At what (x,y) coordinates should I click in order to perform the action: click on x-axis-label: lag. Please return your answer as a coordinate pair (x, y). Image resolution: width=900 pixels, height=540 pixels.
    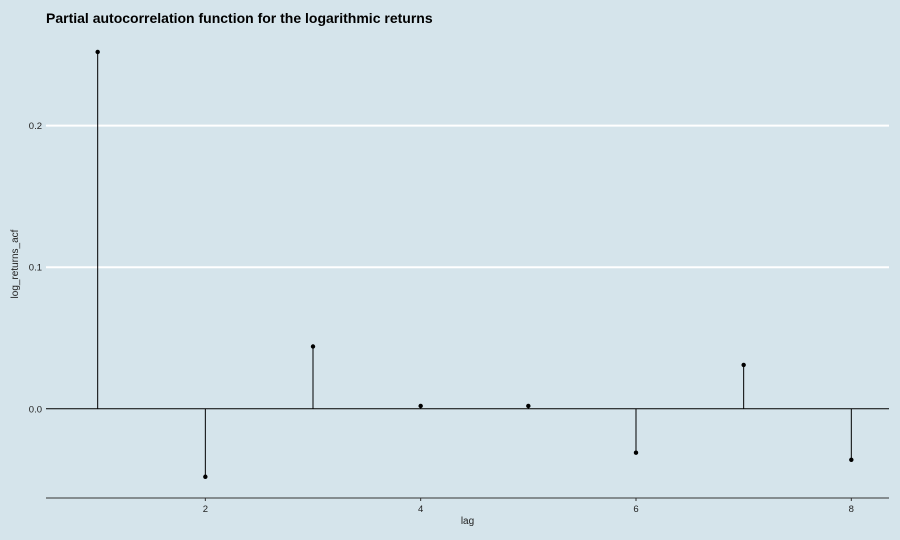
    Looking at the image, I should click on (467, 521).